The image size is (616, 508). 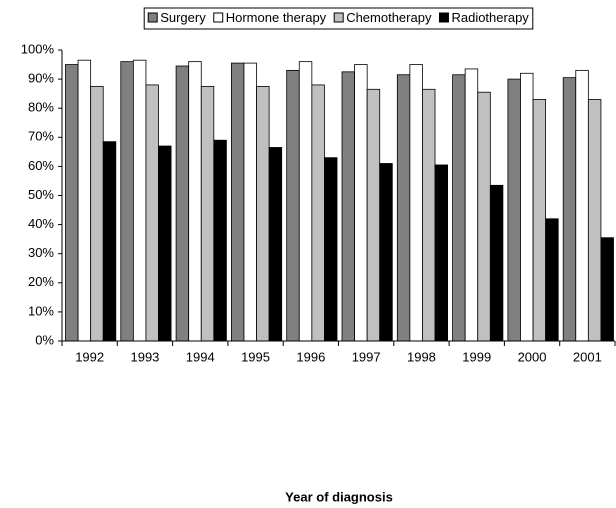 What do you see at coordinates (41, 165) in the screenshot?
I see `y-tick-label: 60%` at bounding box center [41, 165].